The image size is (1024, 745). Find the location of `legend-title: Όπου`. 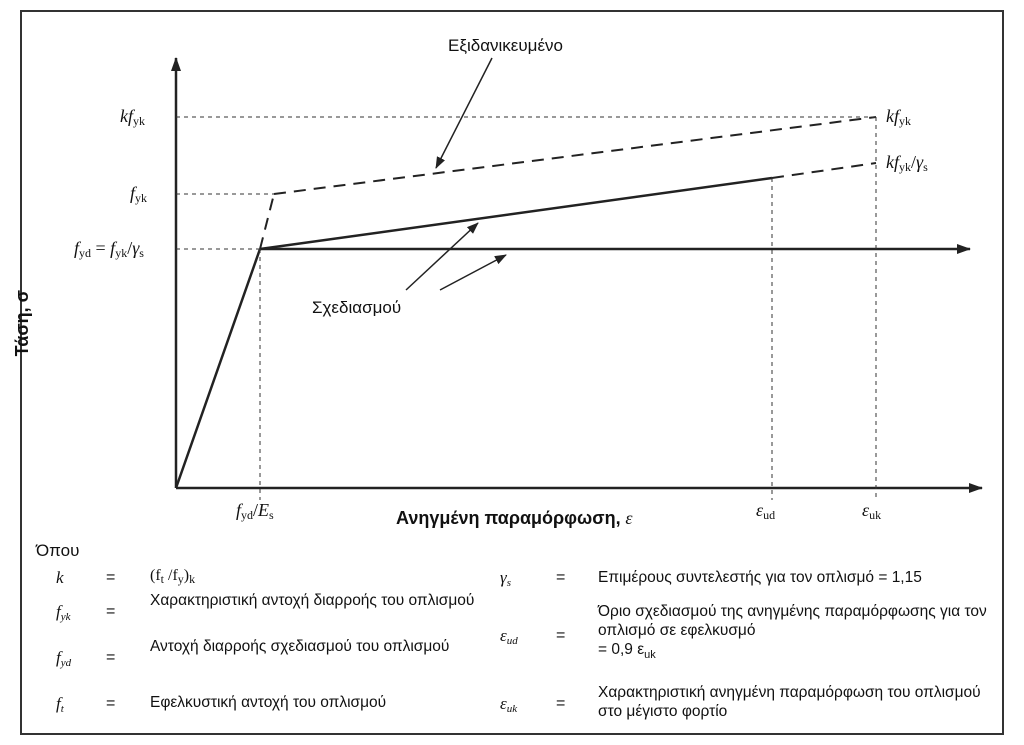

legend-title: Όπου is located at coordinates (58, 550).